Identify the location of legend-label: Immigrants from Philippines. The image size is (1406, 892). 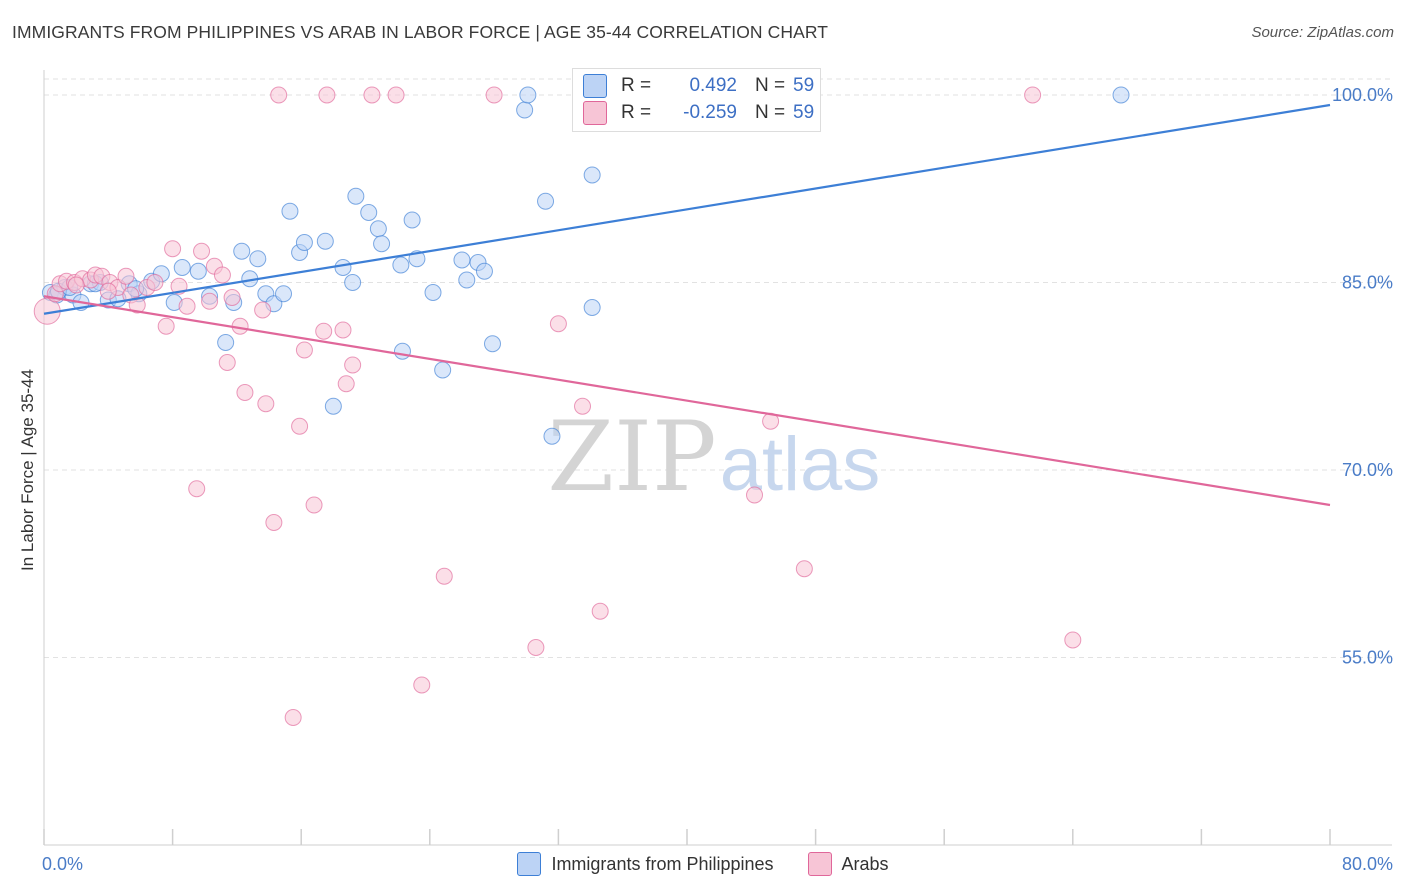
(662, 863).